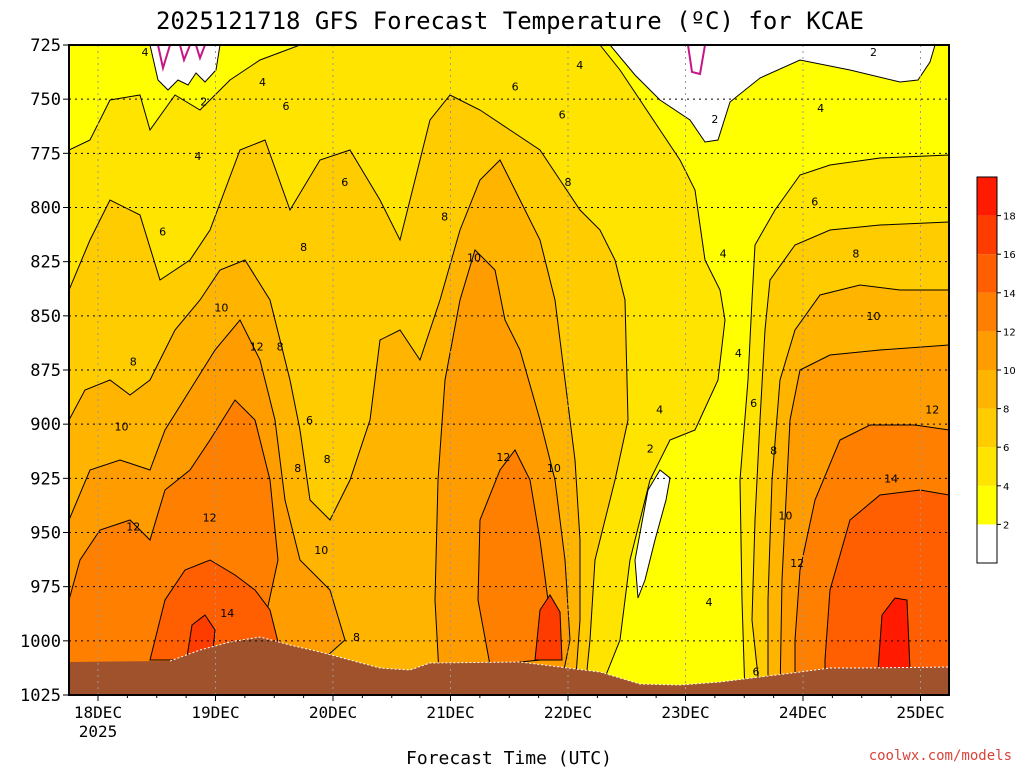 The height and width of the screenshot is (768, 1024). What do you see at coordinates (98, 712) in the screenshot?
I see `x-tick-label: 18DEC` at bounding box center [98, 712].